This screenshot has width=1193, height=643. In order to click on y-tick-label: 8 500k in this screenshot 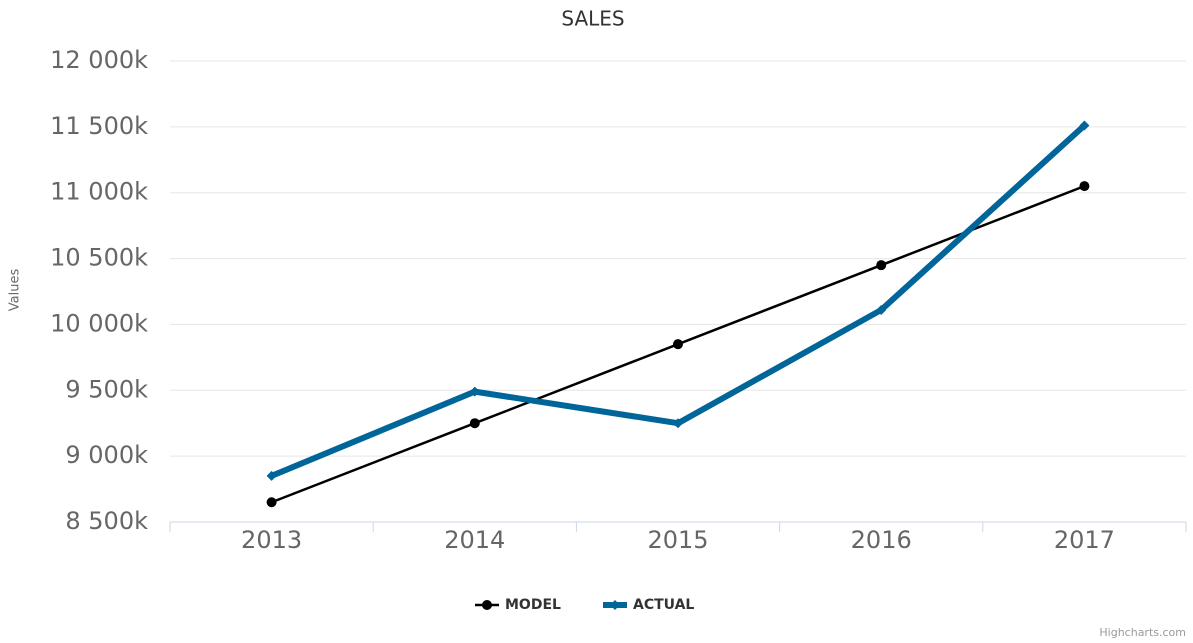, I will do `click(106, 521)`.